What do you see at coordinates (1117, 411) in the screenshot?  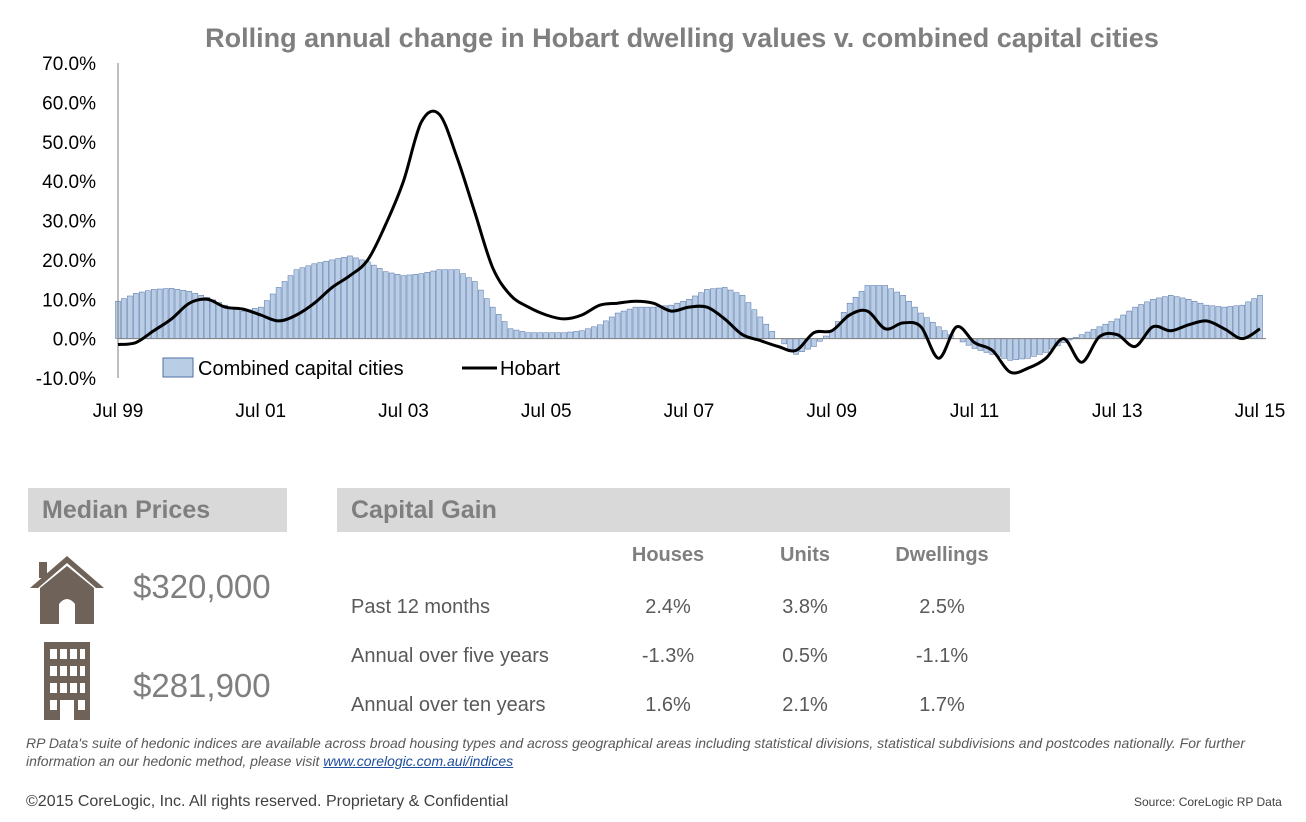 I see `x-tick-label: Jul 13` at bounding box center [1117, 411].